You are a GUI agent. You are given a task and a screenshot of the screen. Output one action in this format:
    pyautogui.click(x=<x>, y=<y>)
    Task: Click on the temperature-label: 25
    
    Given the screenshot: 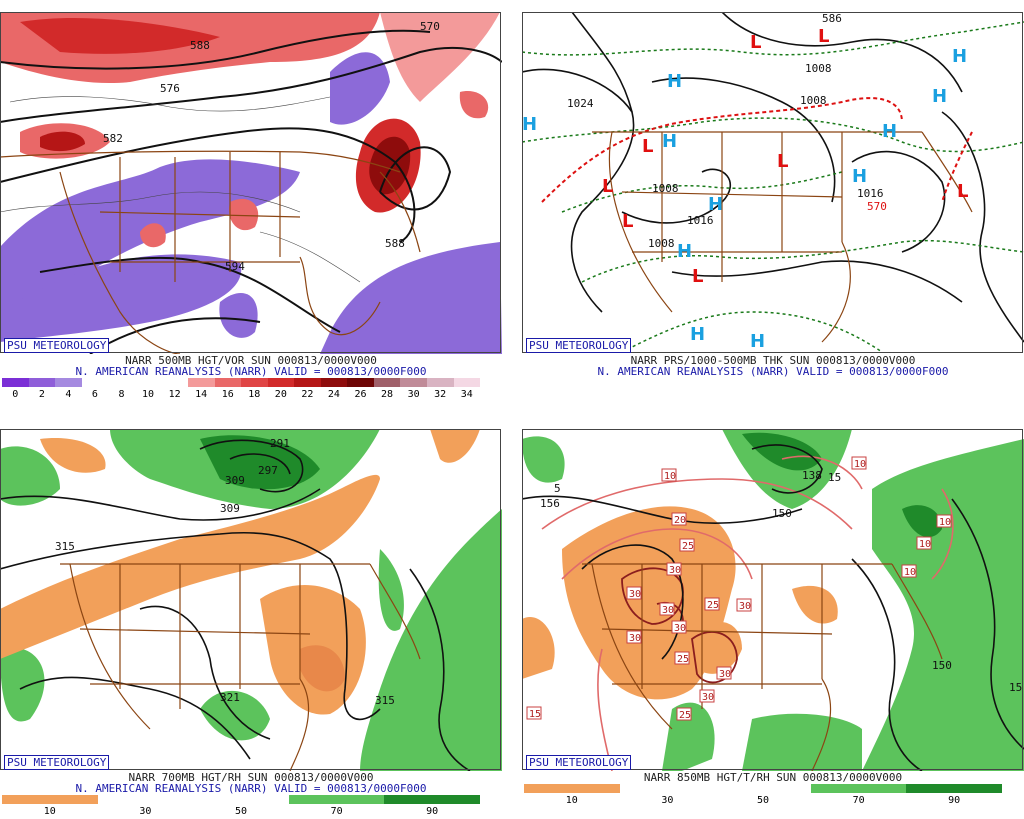 What is the action you would take?
    pyautogui.click(x=713, y=605)
    